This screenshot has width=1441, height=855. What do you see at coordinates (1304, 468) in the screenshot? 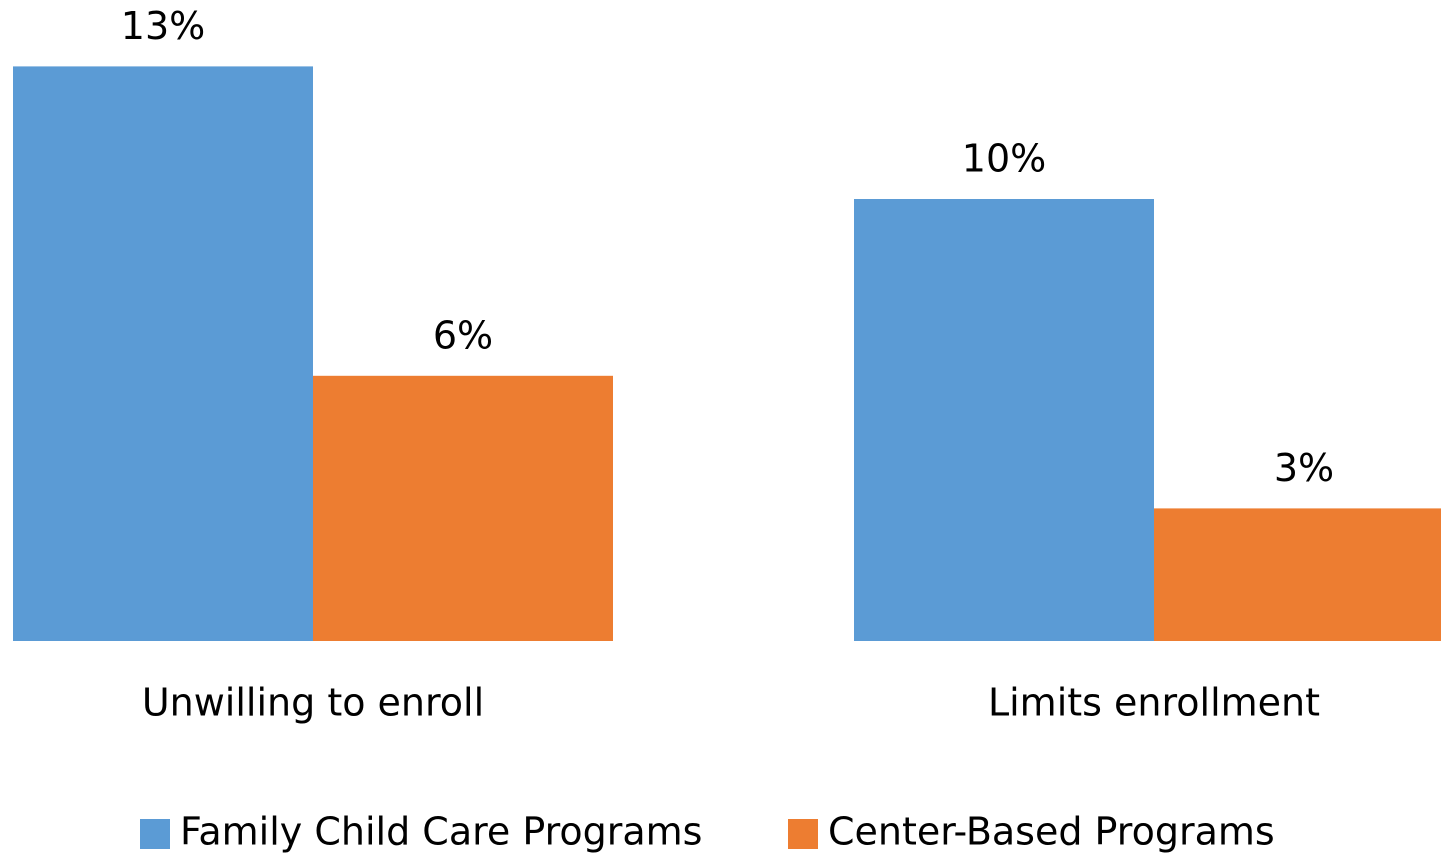
I see `data-label: 3%` at bounding box center [1304, 468].